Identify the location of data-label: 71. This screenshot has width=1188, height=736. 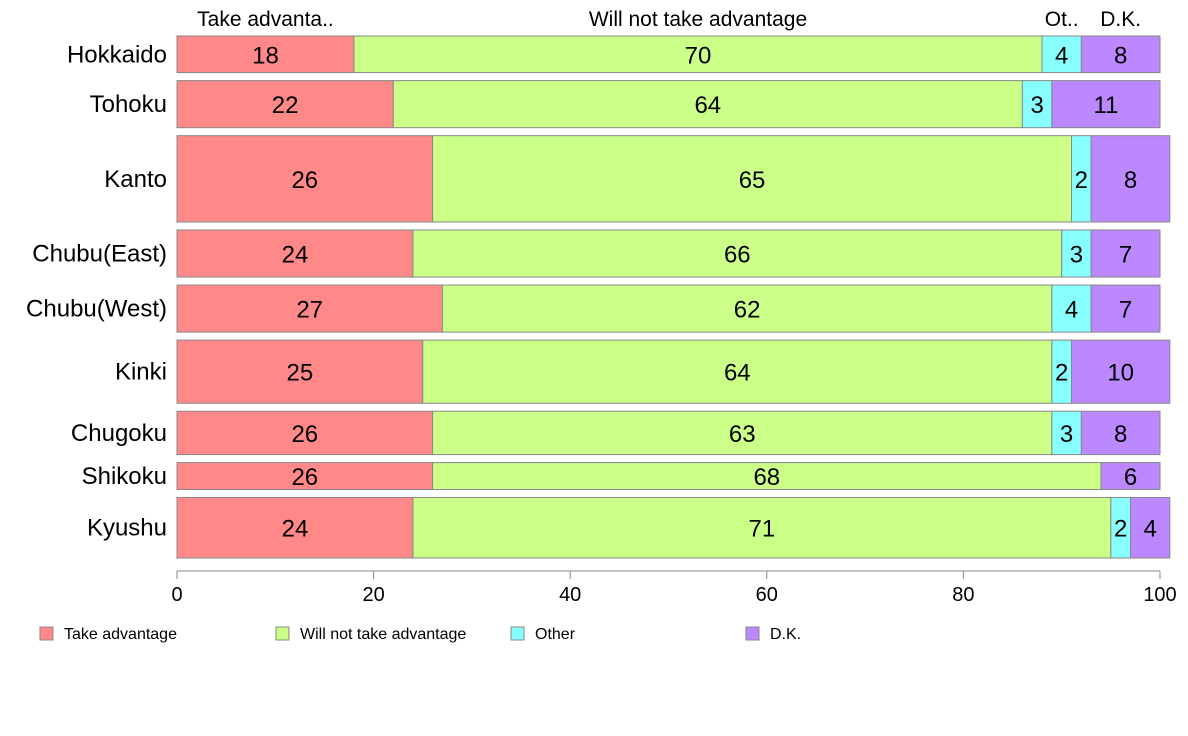
(762, 529).